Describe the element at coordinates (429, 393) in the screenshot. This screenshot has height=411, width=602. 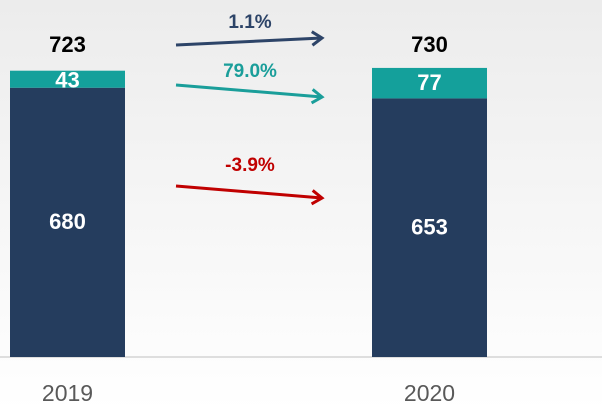
I see `x-tick-label: 2020` at that location.